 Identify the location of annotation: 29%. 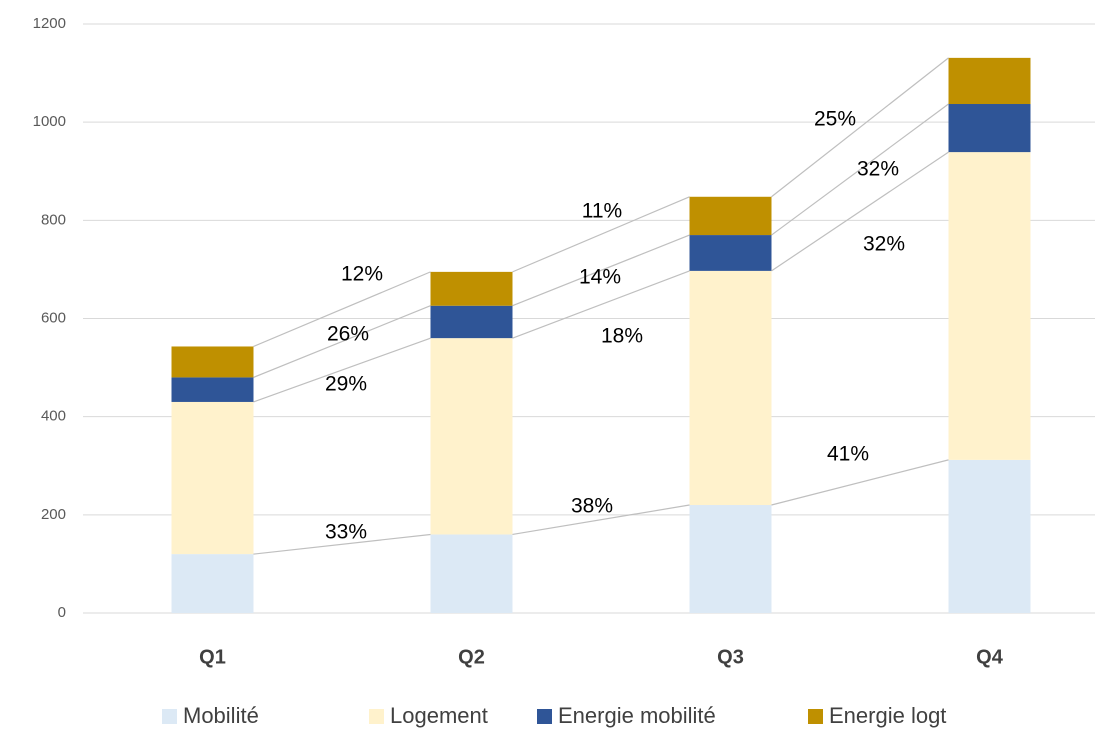
(346, 384).